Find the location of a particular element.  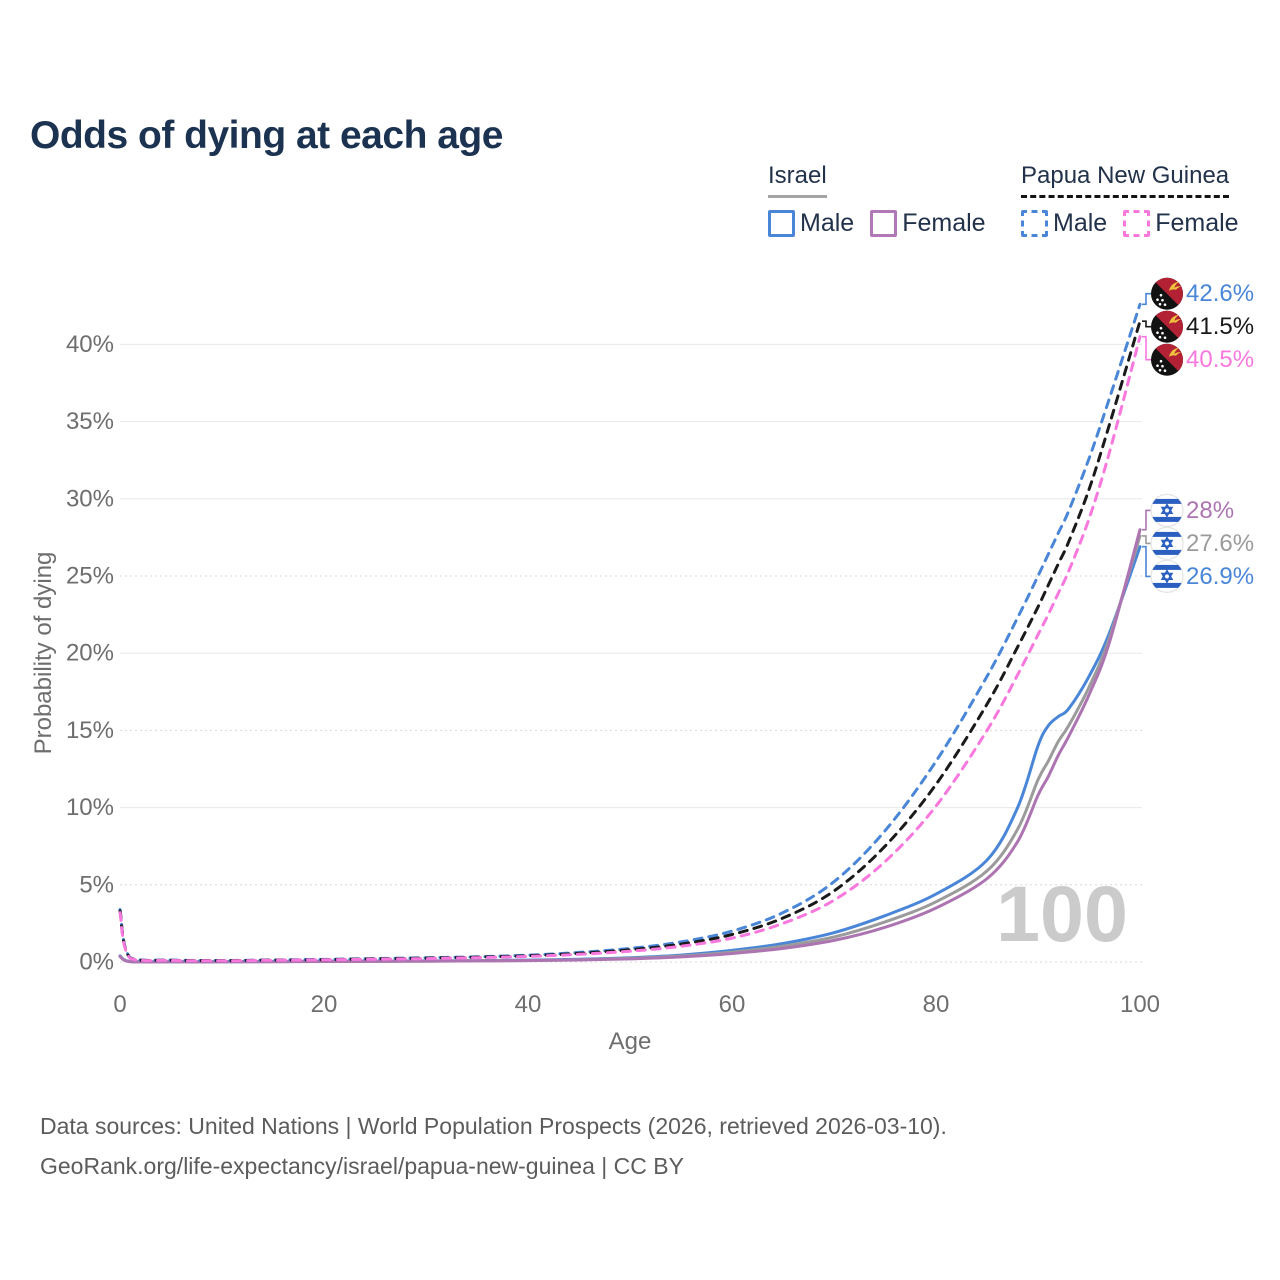

legend-item-png-female: Female is located at coordinates (1181, 223).